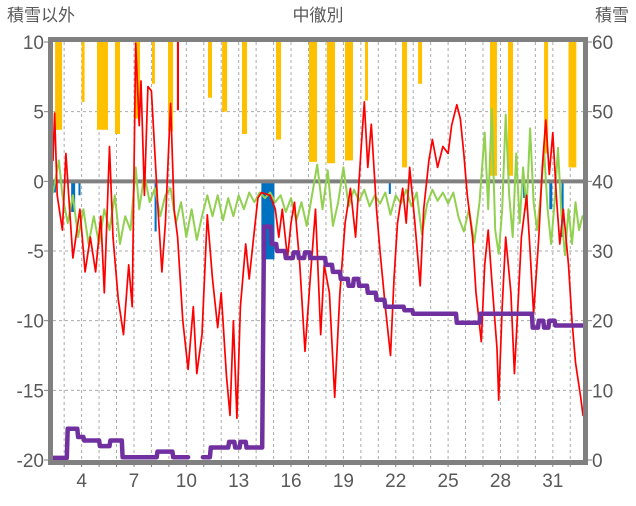  Describe the element at coordinates (186, 481) in the screenshot. I see `x-axis-ticklabel: 10` at that location.